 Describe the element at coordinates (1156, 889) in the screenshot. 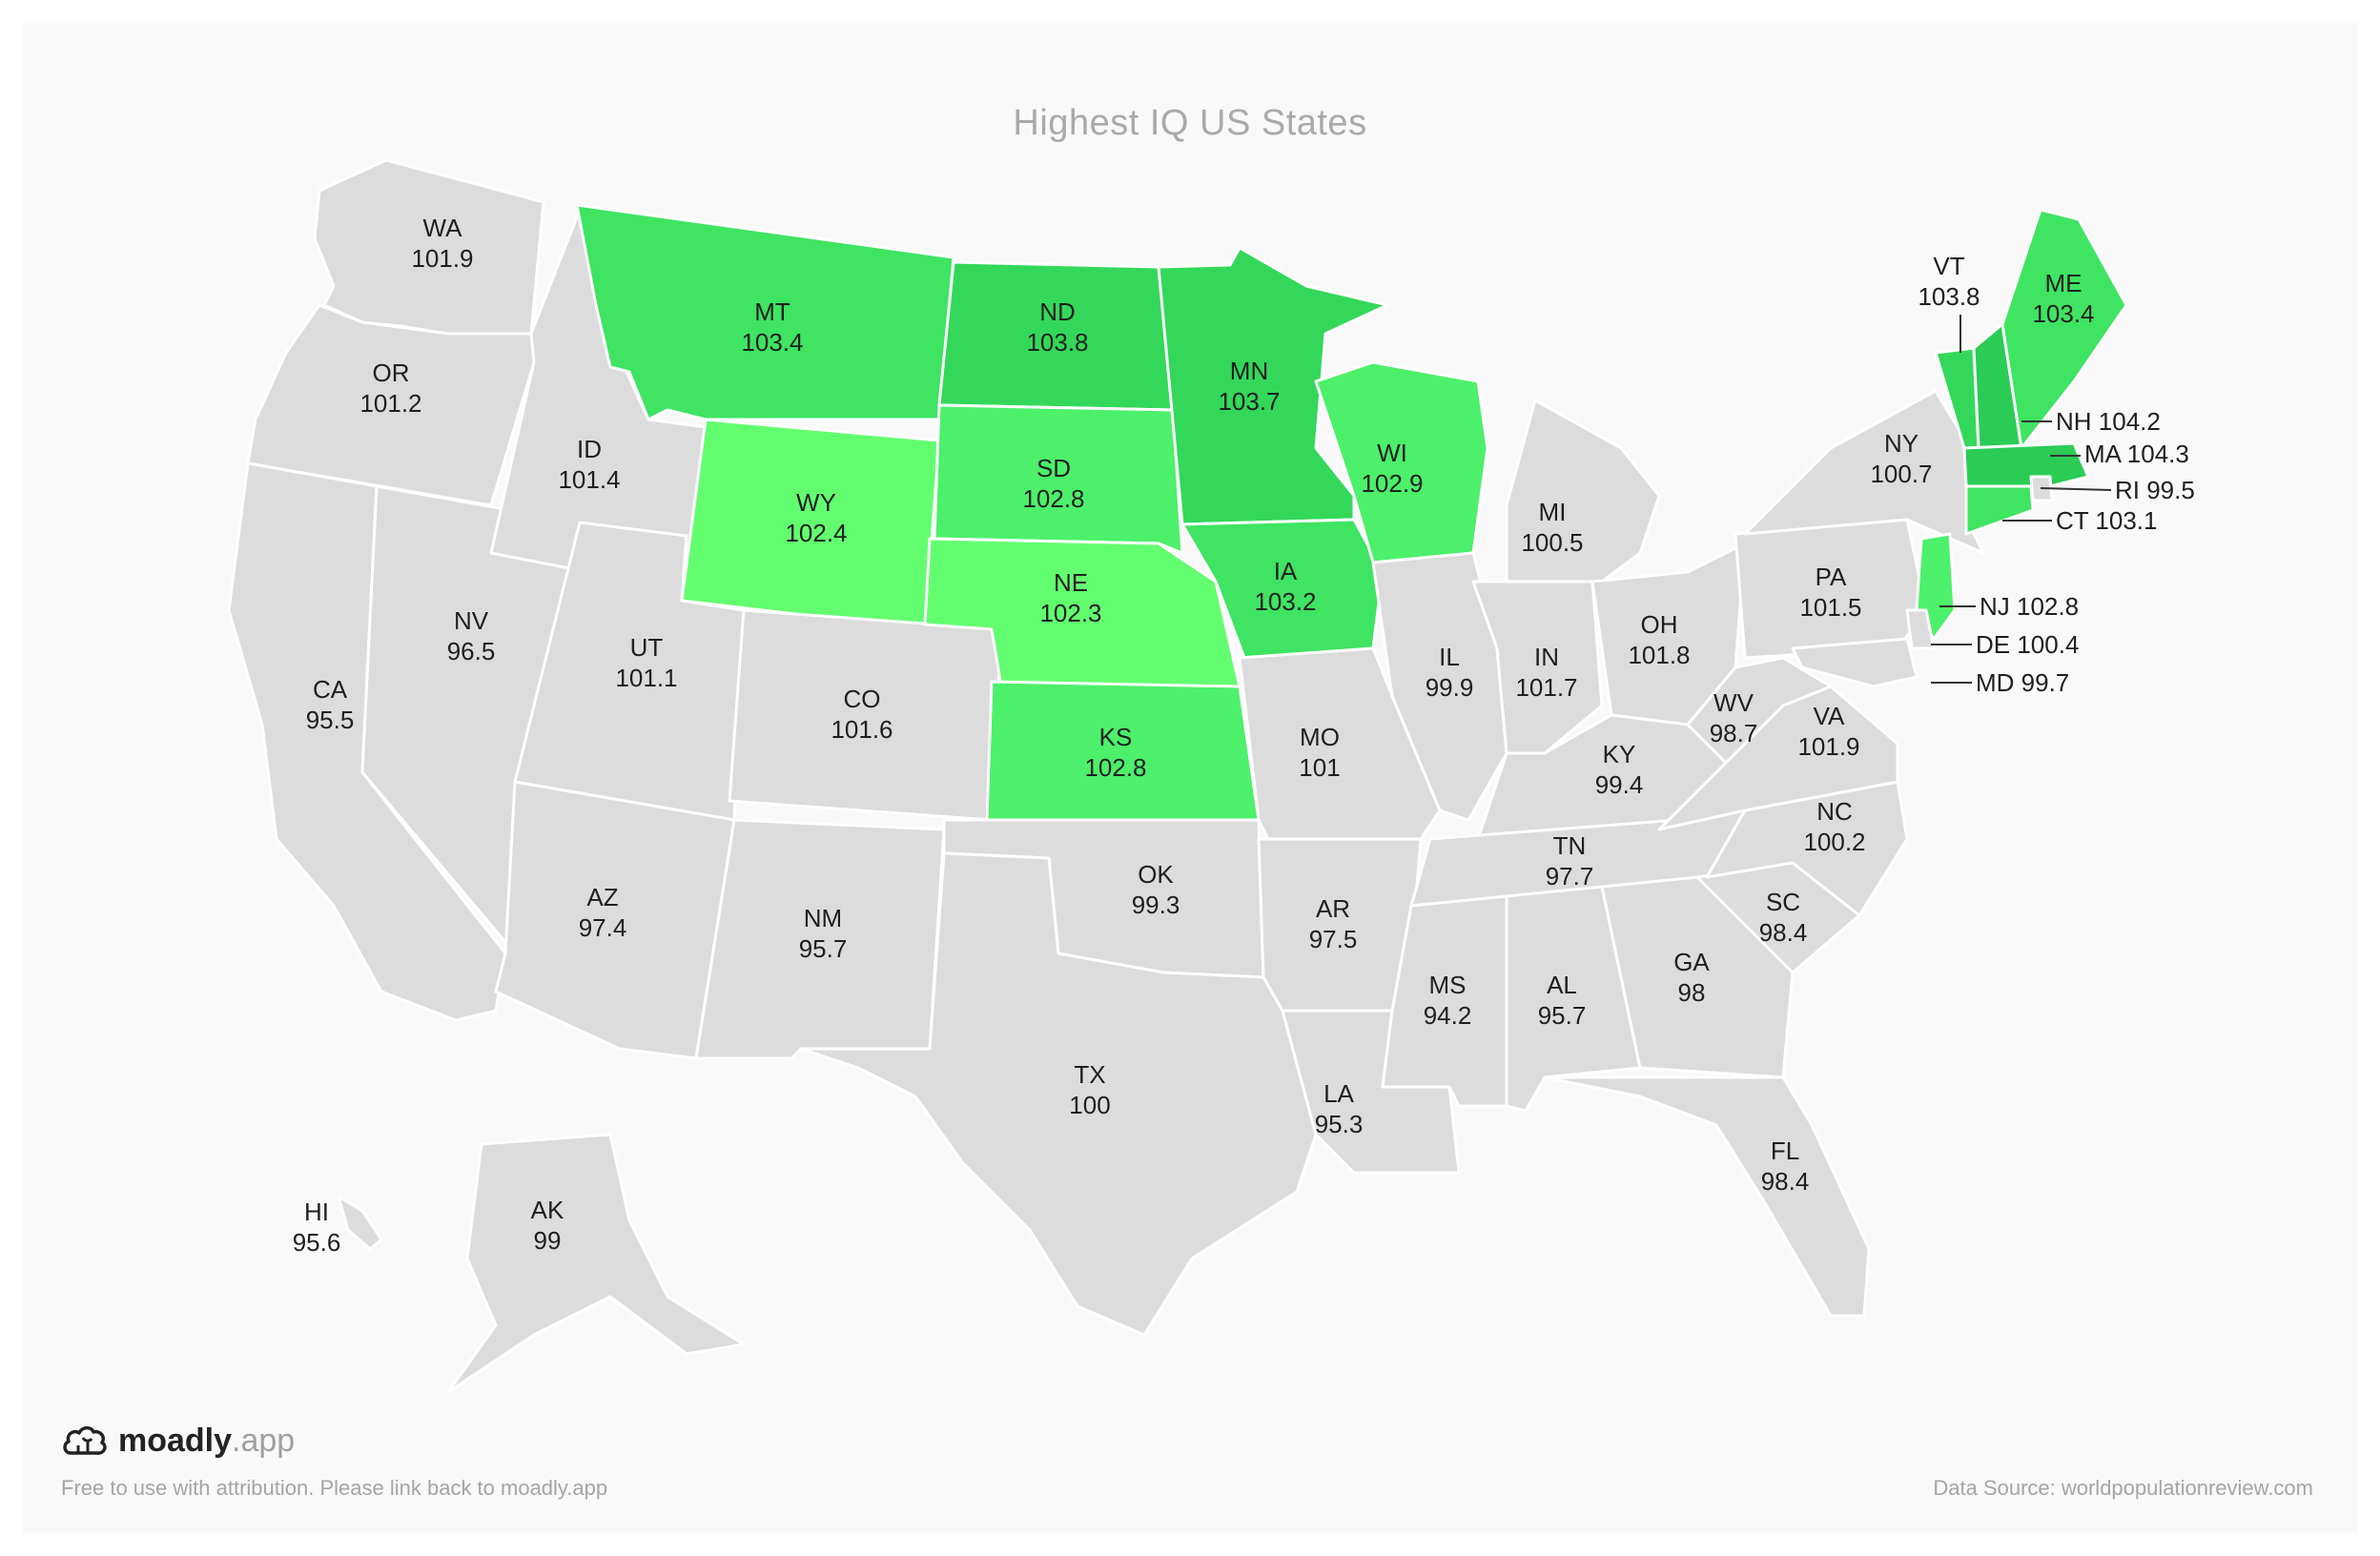

I see `state-label-ok: OK 99.3` at that location.